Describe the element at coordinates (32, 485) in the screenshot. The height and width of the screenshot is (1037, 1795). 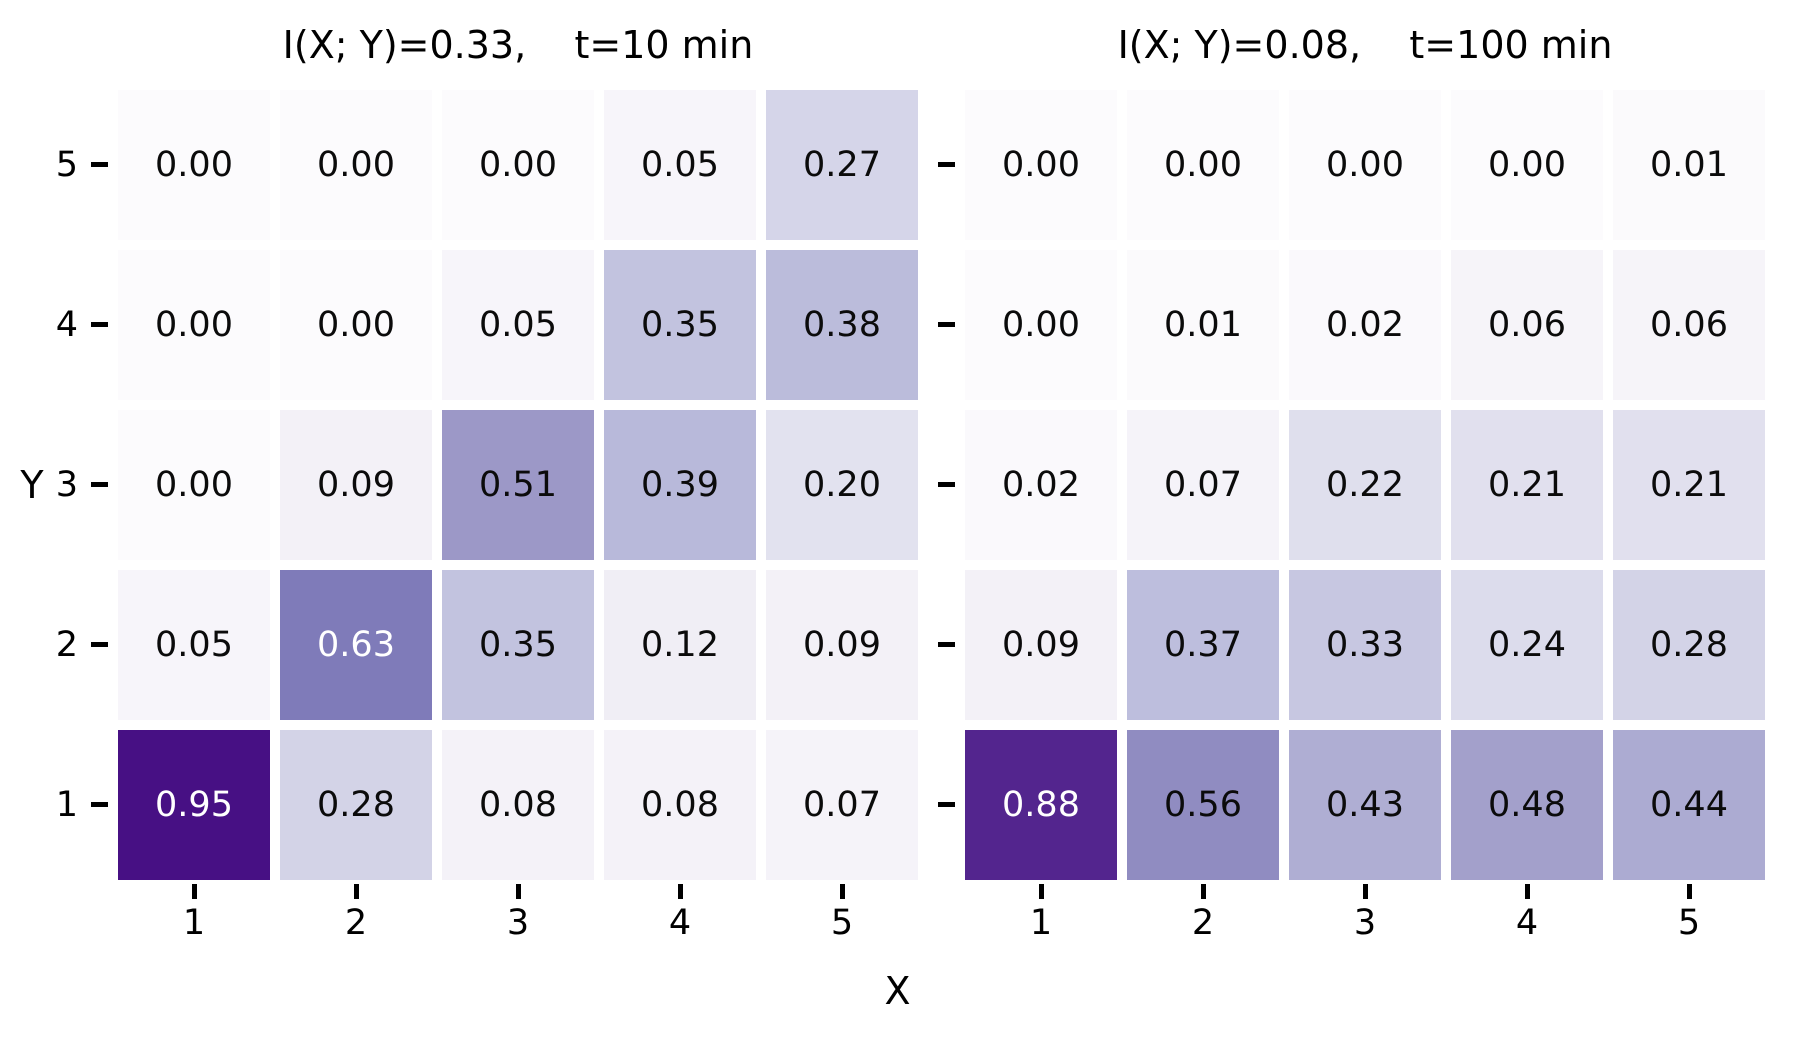
I see `y-axis-label: Y` at that location.